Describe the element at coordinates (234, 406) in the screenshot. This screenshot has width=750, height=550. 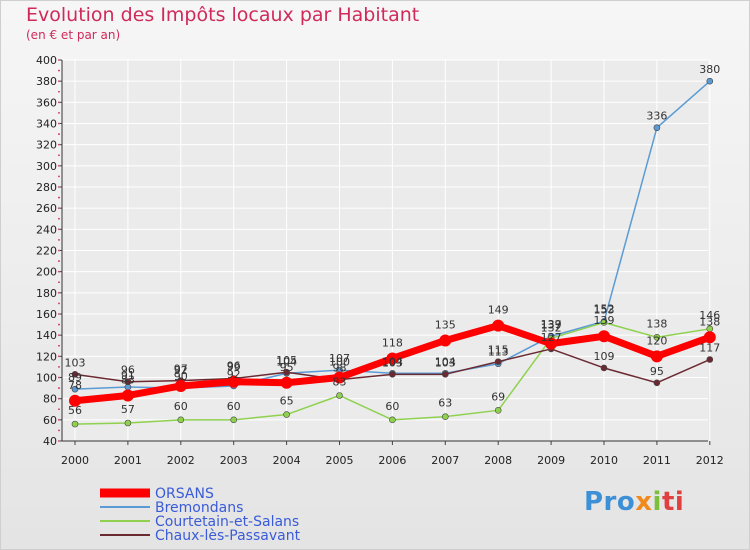
I see `data-label-courtetain-et-salans: 60` at that location.